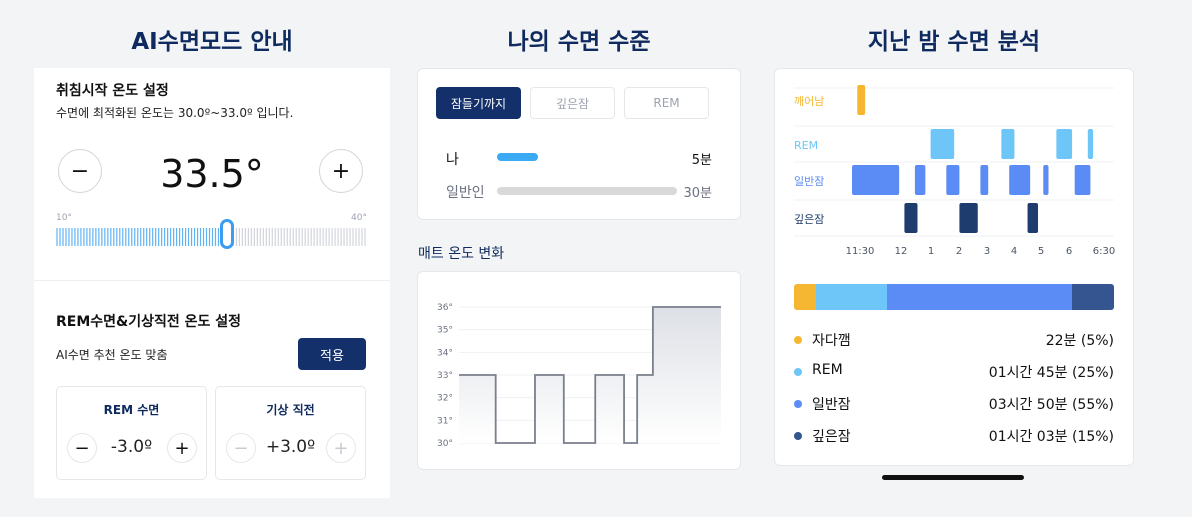 The image size is (1192, 517). What do you see at coordinates (579, 42) in the screenshot?
I see `middle-column-title: 나의 수면 수준` at bounding box center [579, 42].